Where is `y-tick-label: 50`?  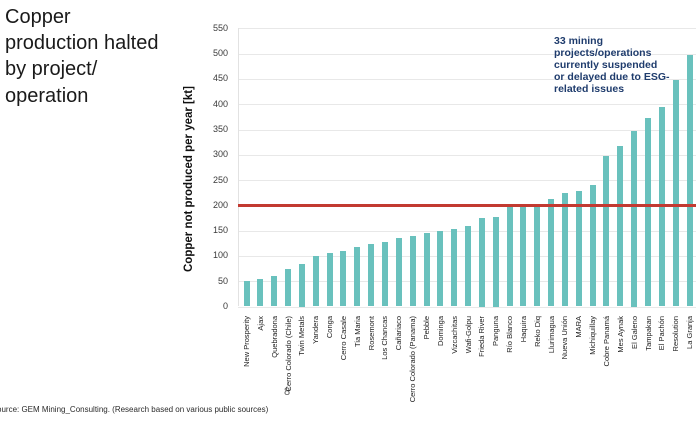
y-tick-label: 50 is located at coordinates (222, 280).